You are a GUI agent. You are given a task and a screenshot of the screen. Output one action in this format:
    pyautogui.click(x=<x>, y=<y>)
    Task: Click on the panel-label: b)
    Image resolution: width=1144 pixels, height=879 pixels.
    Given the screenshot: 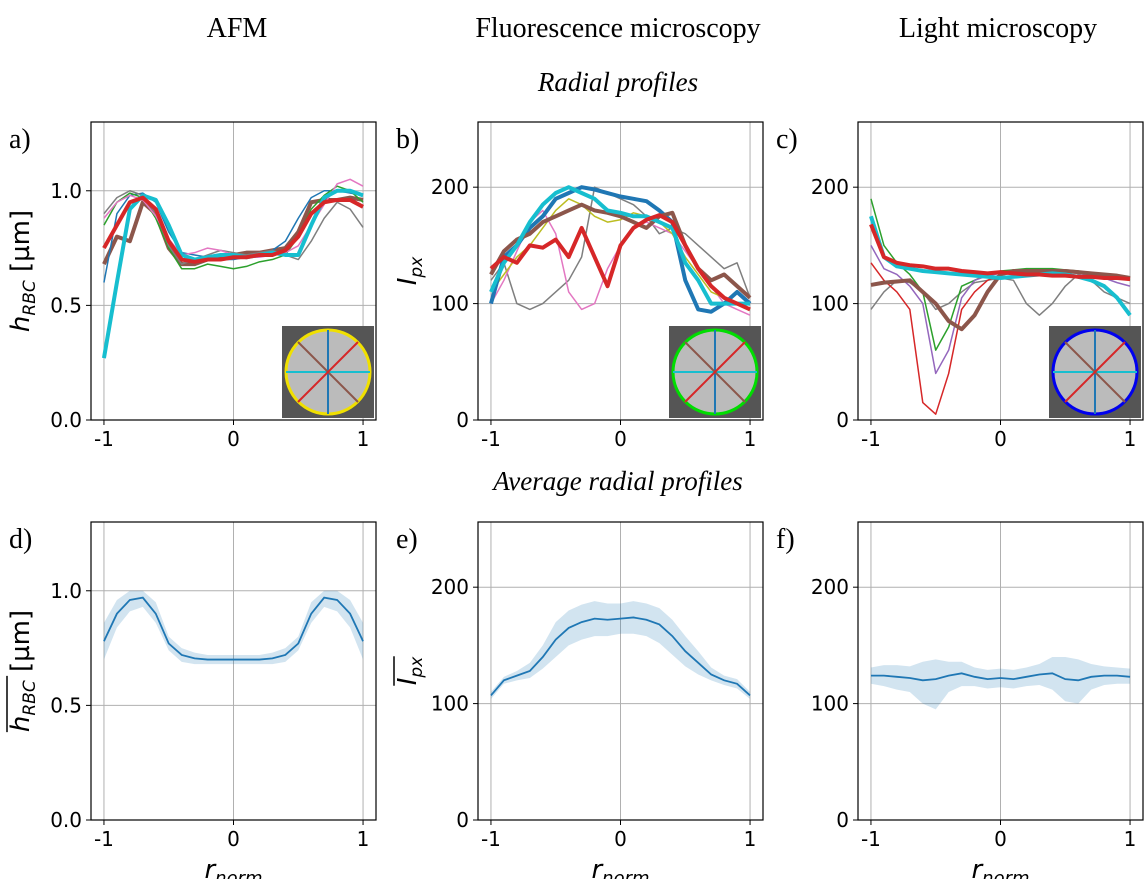 What is the action you would take?
    pyautogui.click(x=407, y=139)
    